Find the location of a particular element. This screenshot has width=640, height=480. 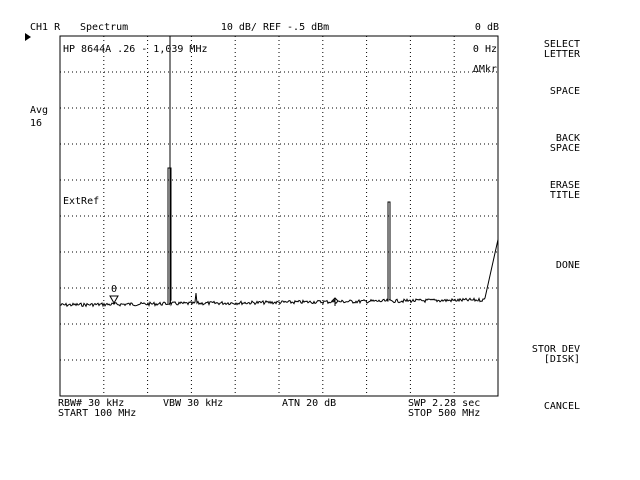

screen-title: HP 8644A .26 - 1,039 MHz is located at coordinates (135, 49).